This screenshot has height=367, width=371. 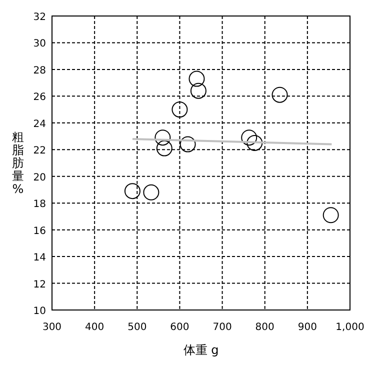 What do you see at coordinates (39, 151) in the screenshot?
I see `y-tick-label: 22` at bounding box center [39, 151].